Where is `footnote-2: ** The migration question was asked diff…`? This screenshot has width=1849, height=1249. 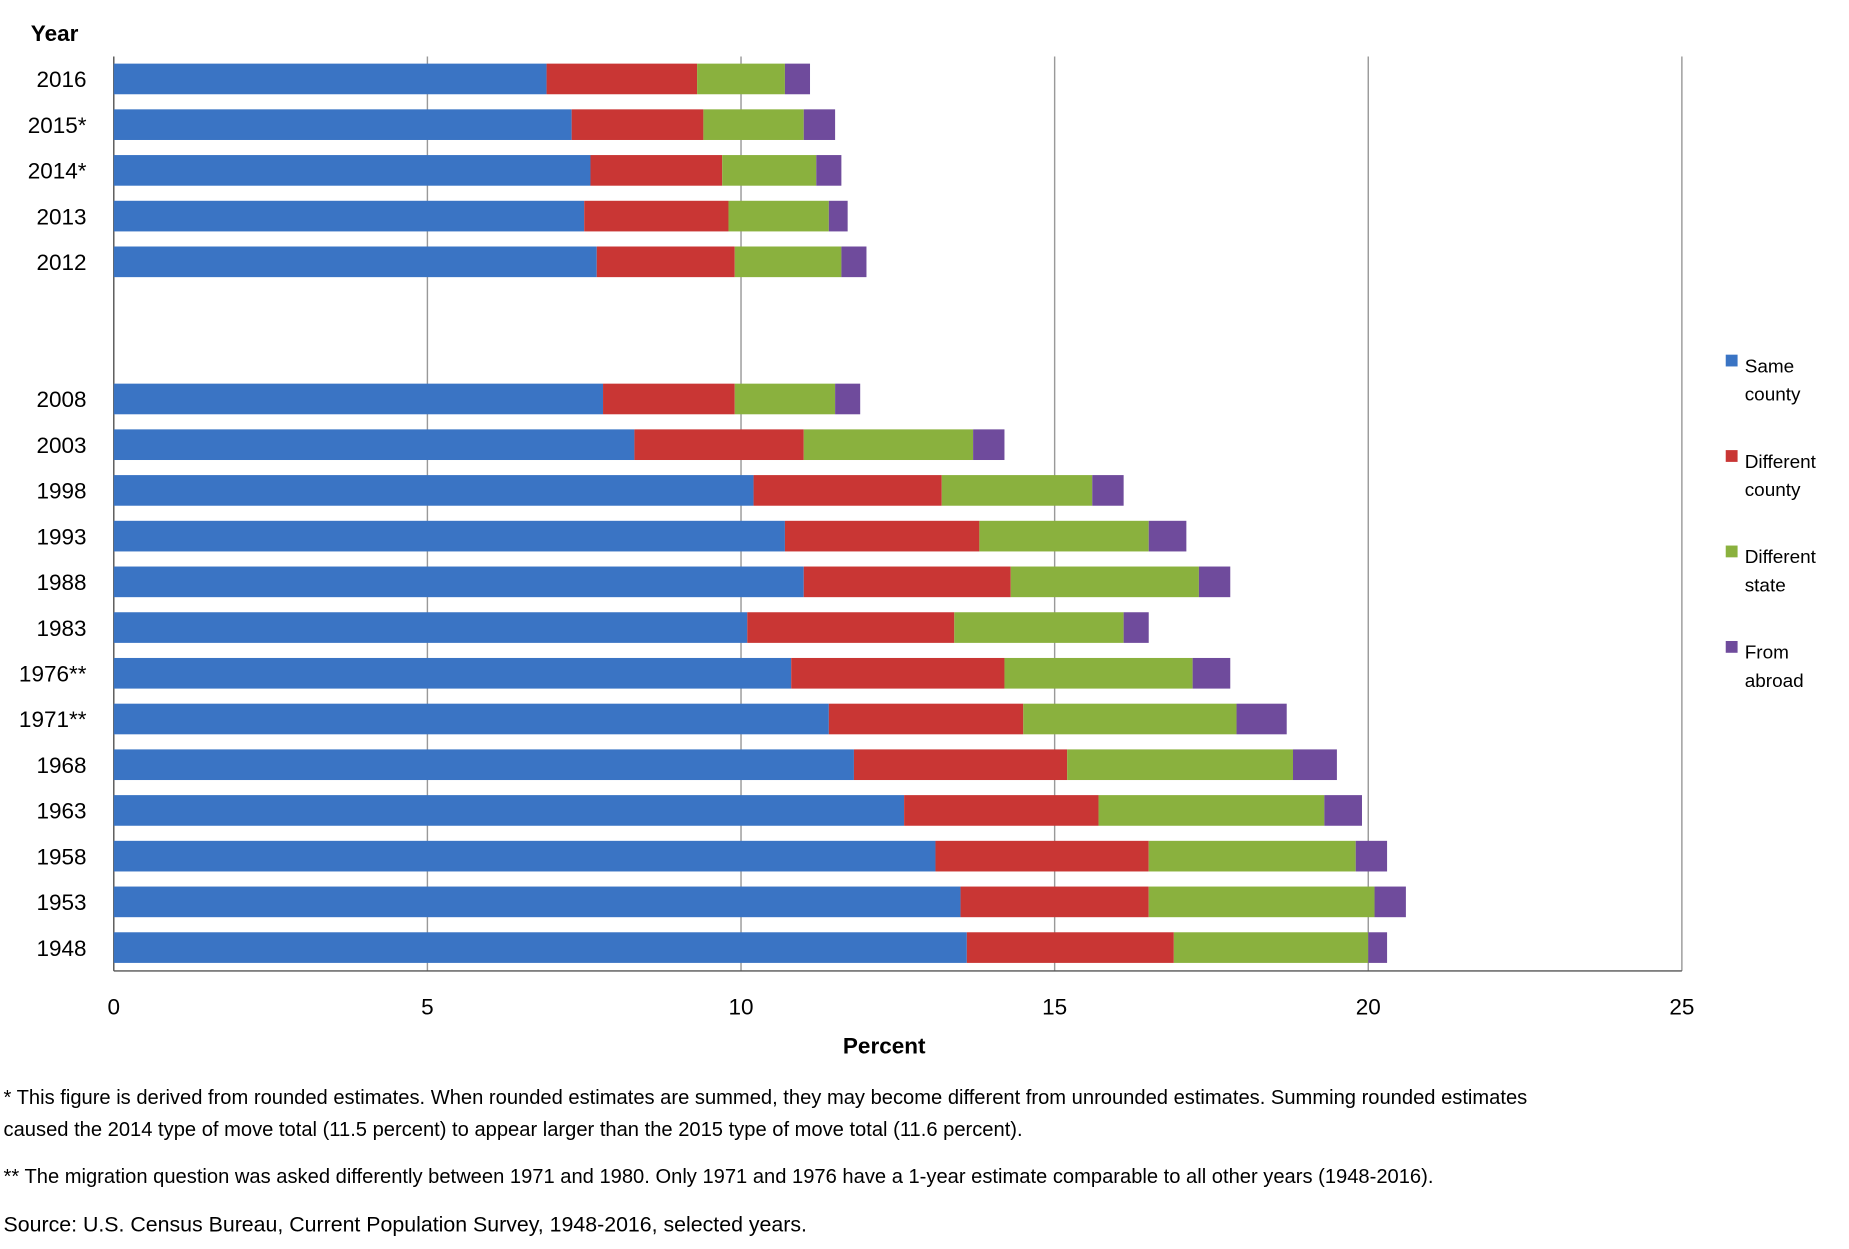
footnote-2: ** The migration question was asked diff… is located at coordinates (719, 1177).